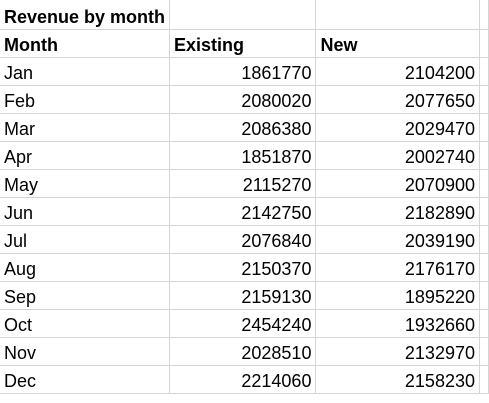 This screenshot has width=489, height=403. I want to click on header-new: New, so click(397, 43).